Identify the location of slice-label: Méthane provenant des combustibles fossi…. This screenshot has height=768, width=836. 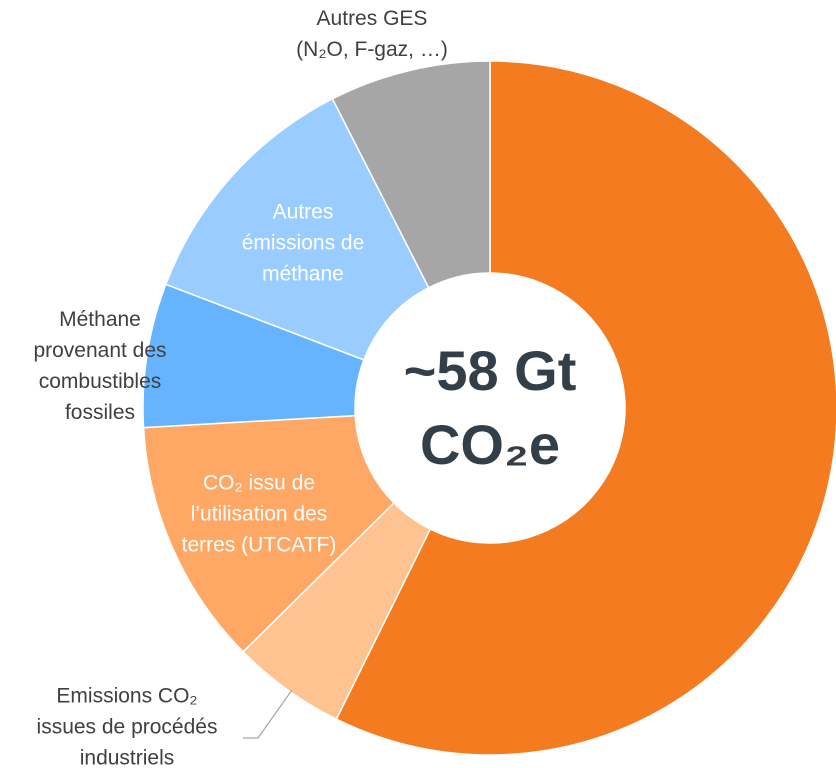
(100, 366).